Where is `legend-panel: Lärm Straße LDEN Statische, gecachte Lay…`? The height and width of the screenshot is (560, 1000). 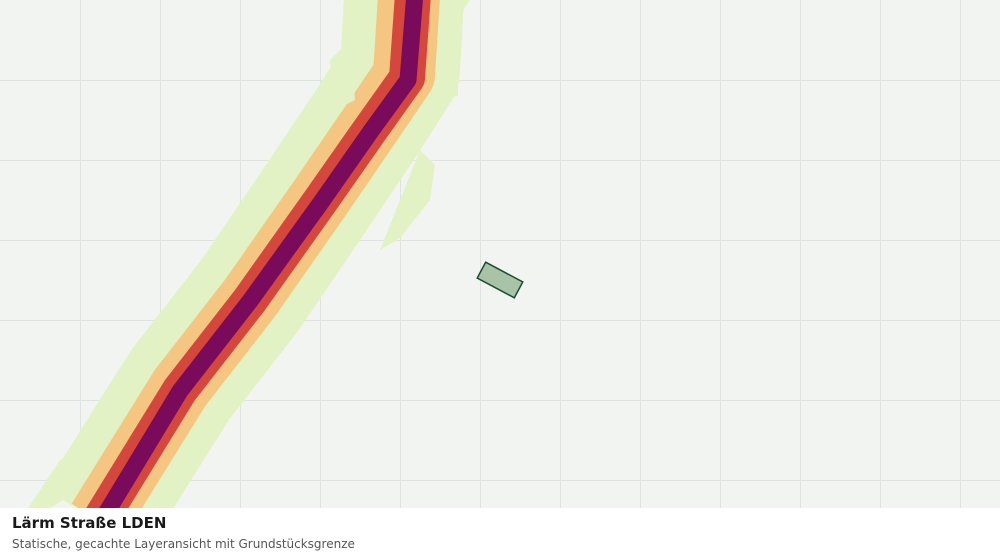
legend-panel: Lärm Straße LDEN Statische, gecachte Lay… is located at coordinates (500, 534).